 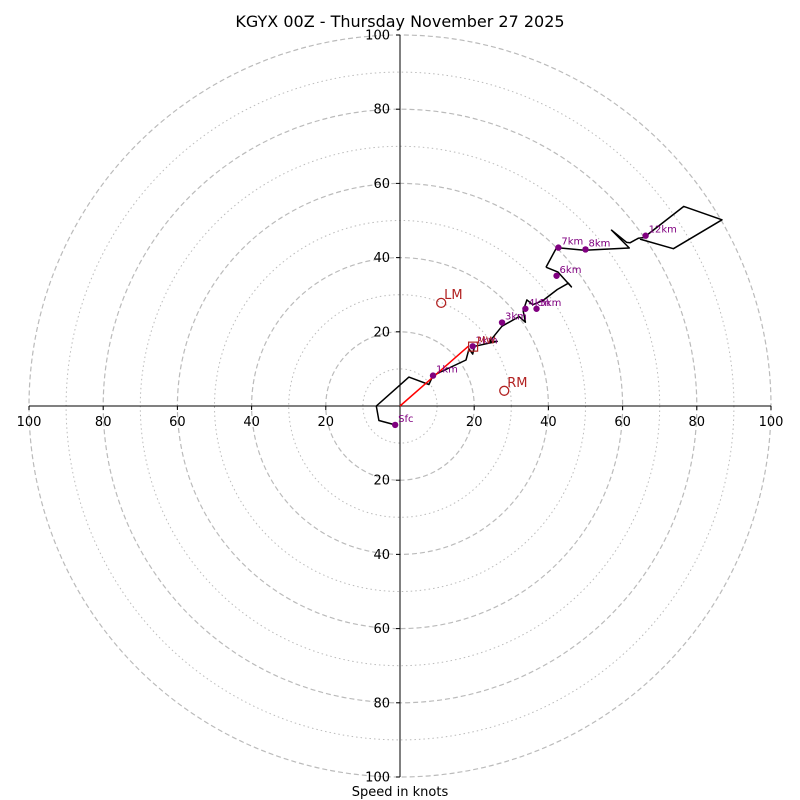 I want to click on height-point-label: 5km, so click(x=551, y=303).